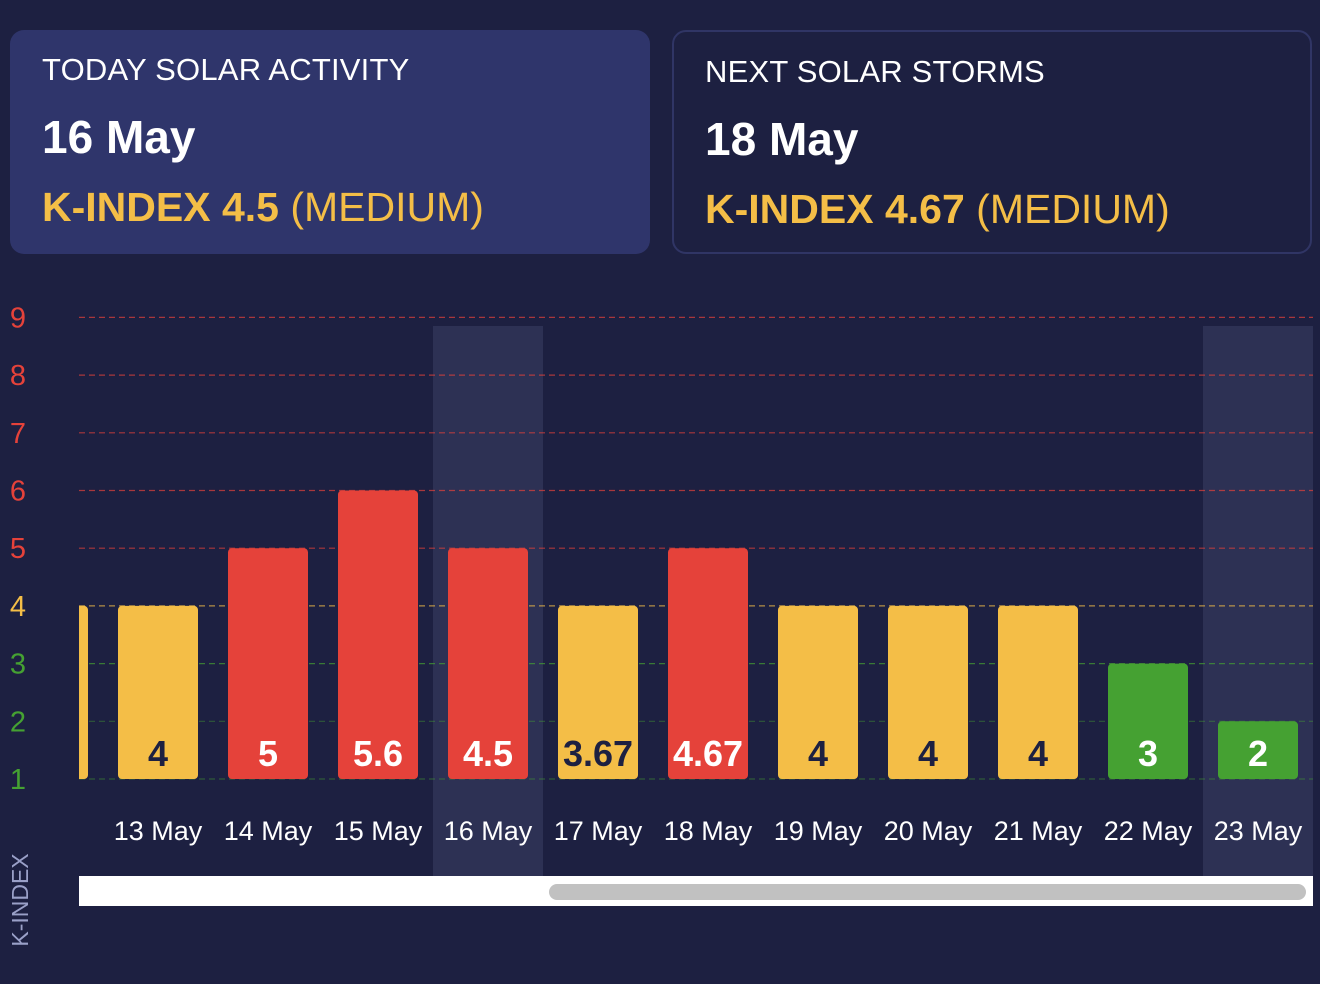  I want to click on x-tick-label: 19 May, so click(818, 831).